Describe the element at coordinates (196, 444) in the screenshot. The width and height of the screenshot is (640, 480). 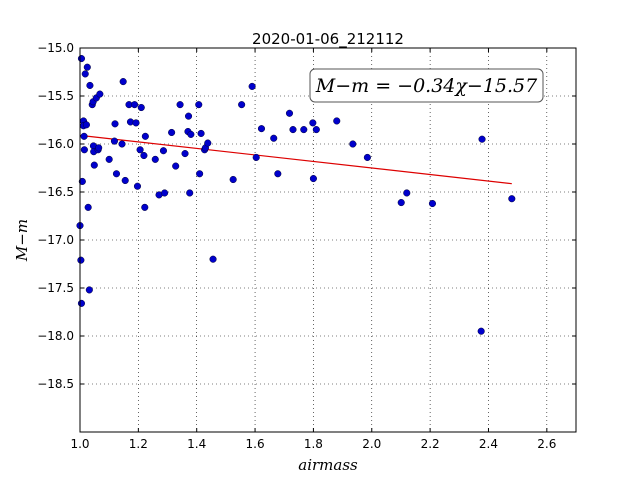
I see `x-tick-label: 1.4` at that location.